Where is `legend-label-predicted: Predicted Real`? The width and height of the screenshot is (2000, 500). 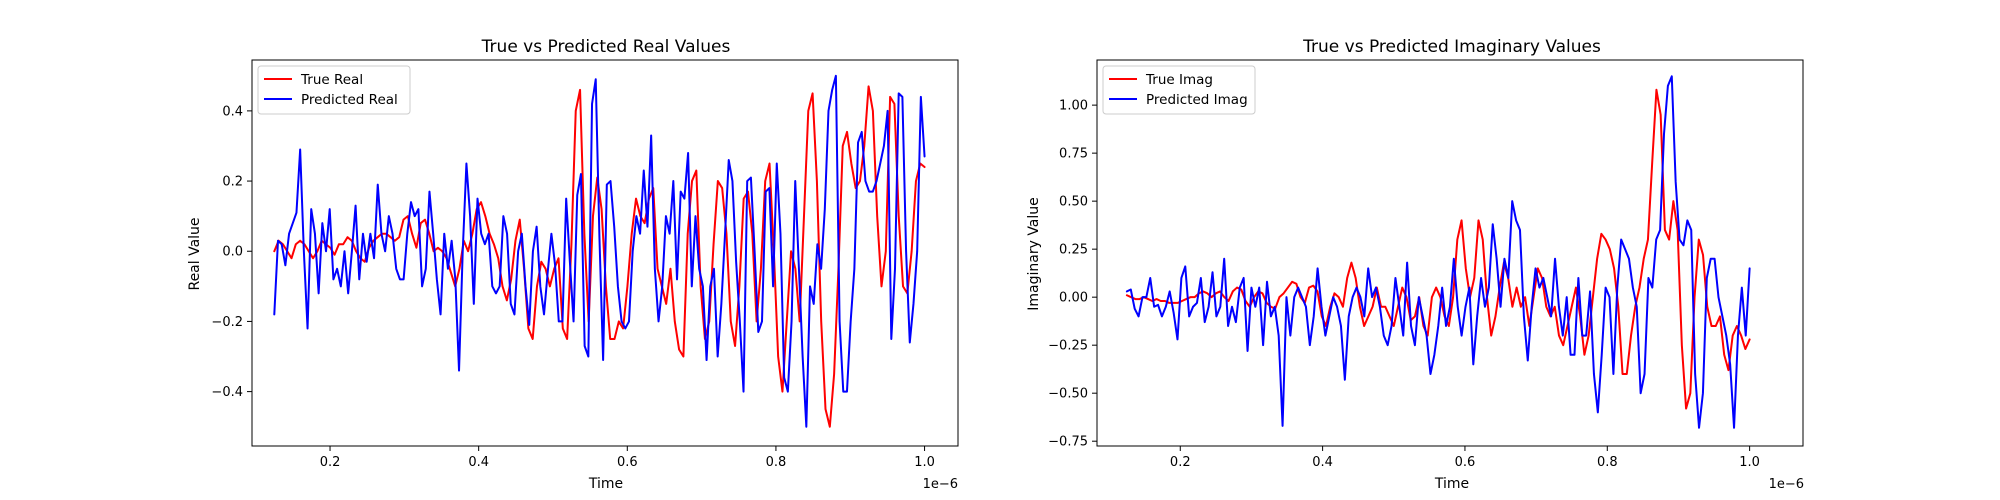 legend-label-predicted: Predicted Real is located at coordinates (349, 100).